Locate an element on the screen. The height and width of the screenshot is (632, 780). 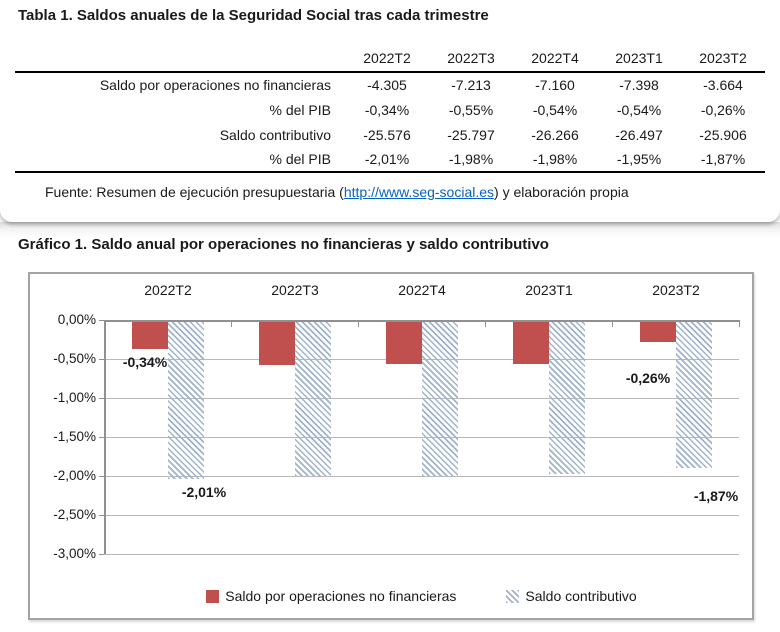
column-header: 2023T2 is located at coordinates (723, 58).